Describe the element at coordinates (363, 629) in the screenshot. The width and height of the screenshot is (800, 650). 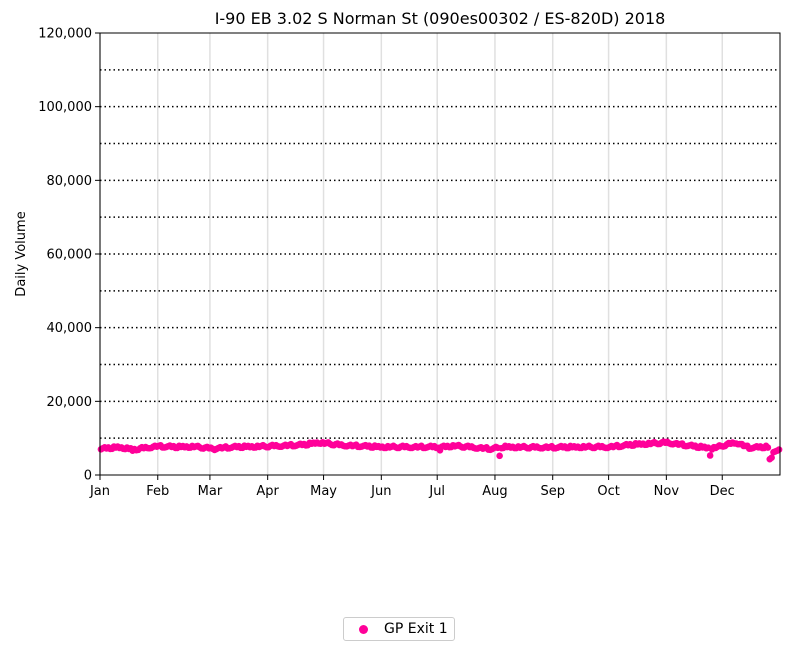
I see `legend-marker-icon` at that location.